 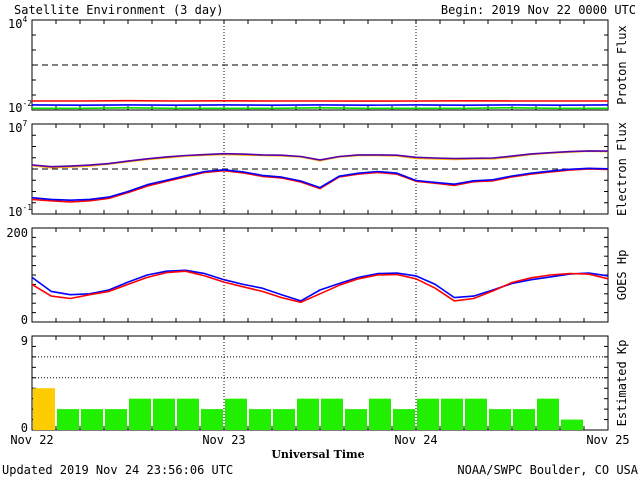 I want to click on panel-label: Estimated Kp, so click(x=622, y=383).